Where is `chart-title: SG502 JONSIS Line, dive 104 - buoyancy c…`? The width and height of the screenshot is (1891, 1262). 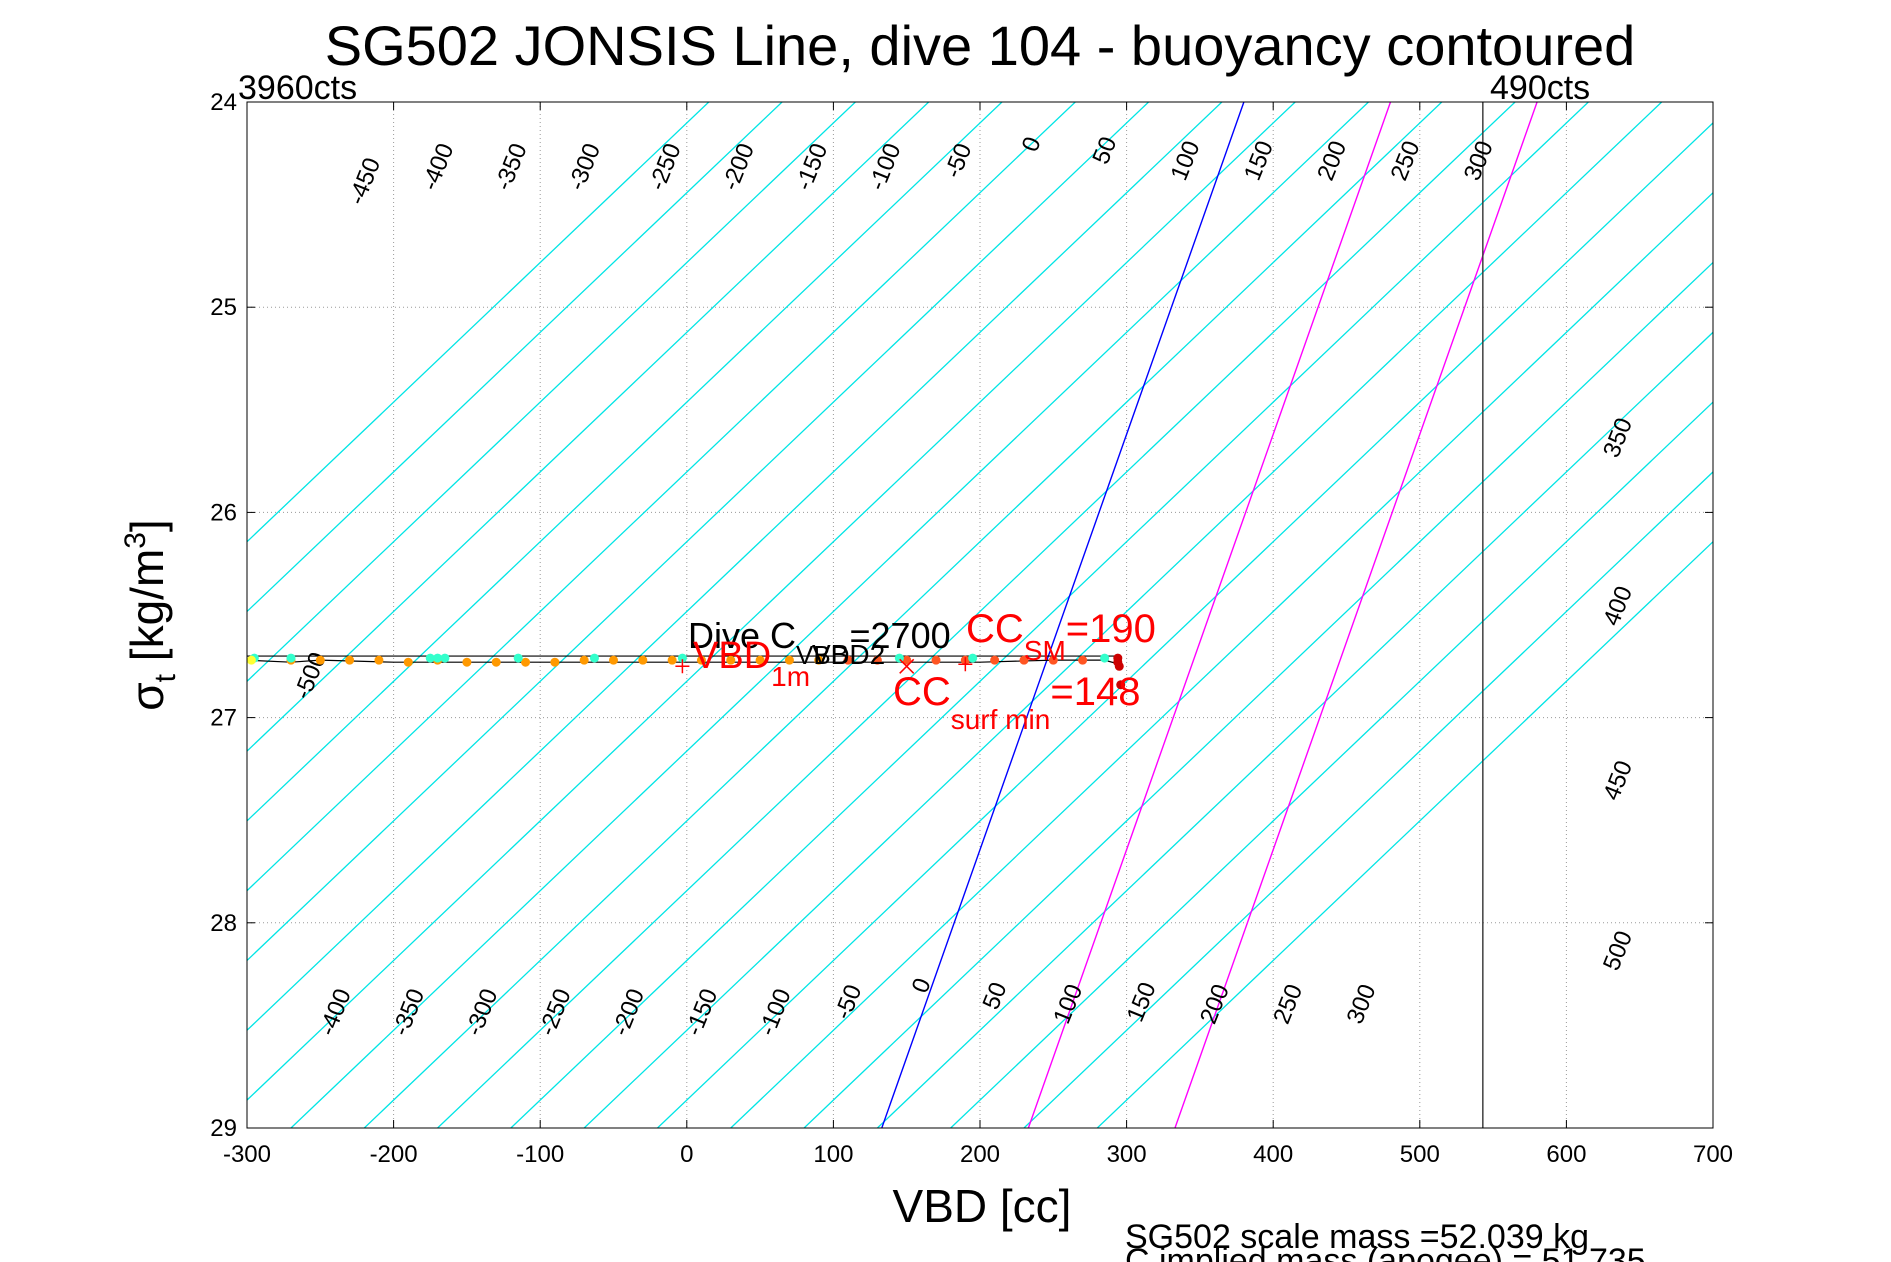
chart-title: SG502 JONSIS Line, dive 104 - buoyancy c… is located at coordinates (980, 45).